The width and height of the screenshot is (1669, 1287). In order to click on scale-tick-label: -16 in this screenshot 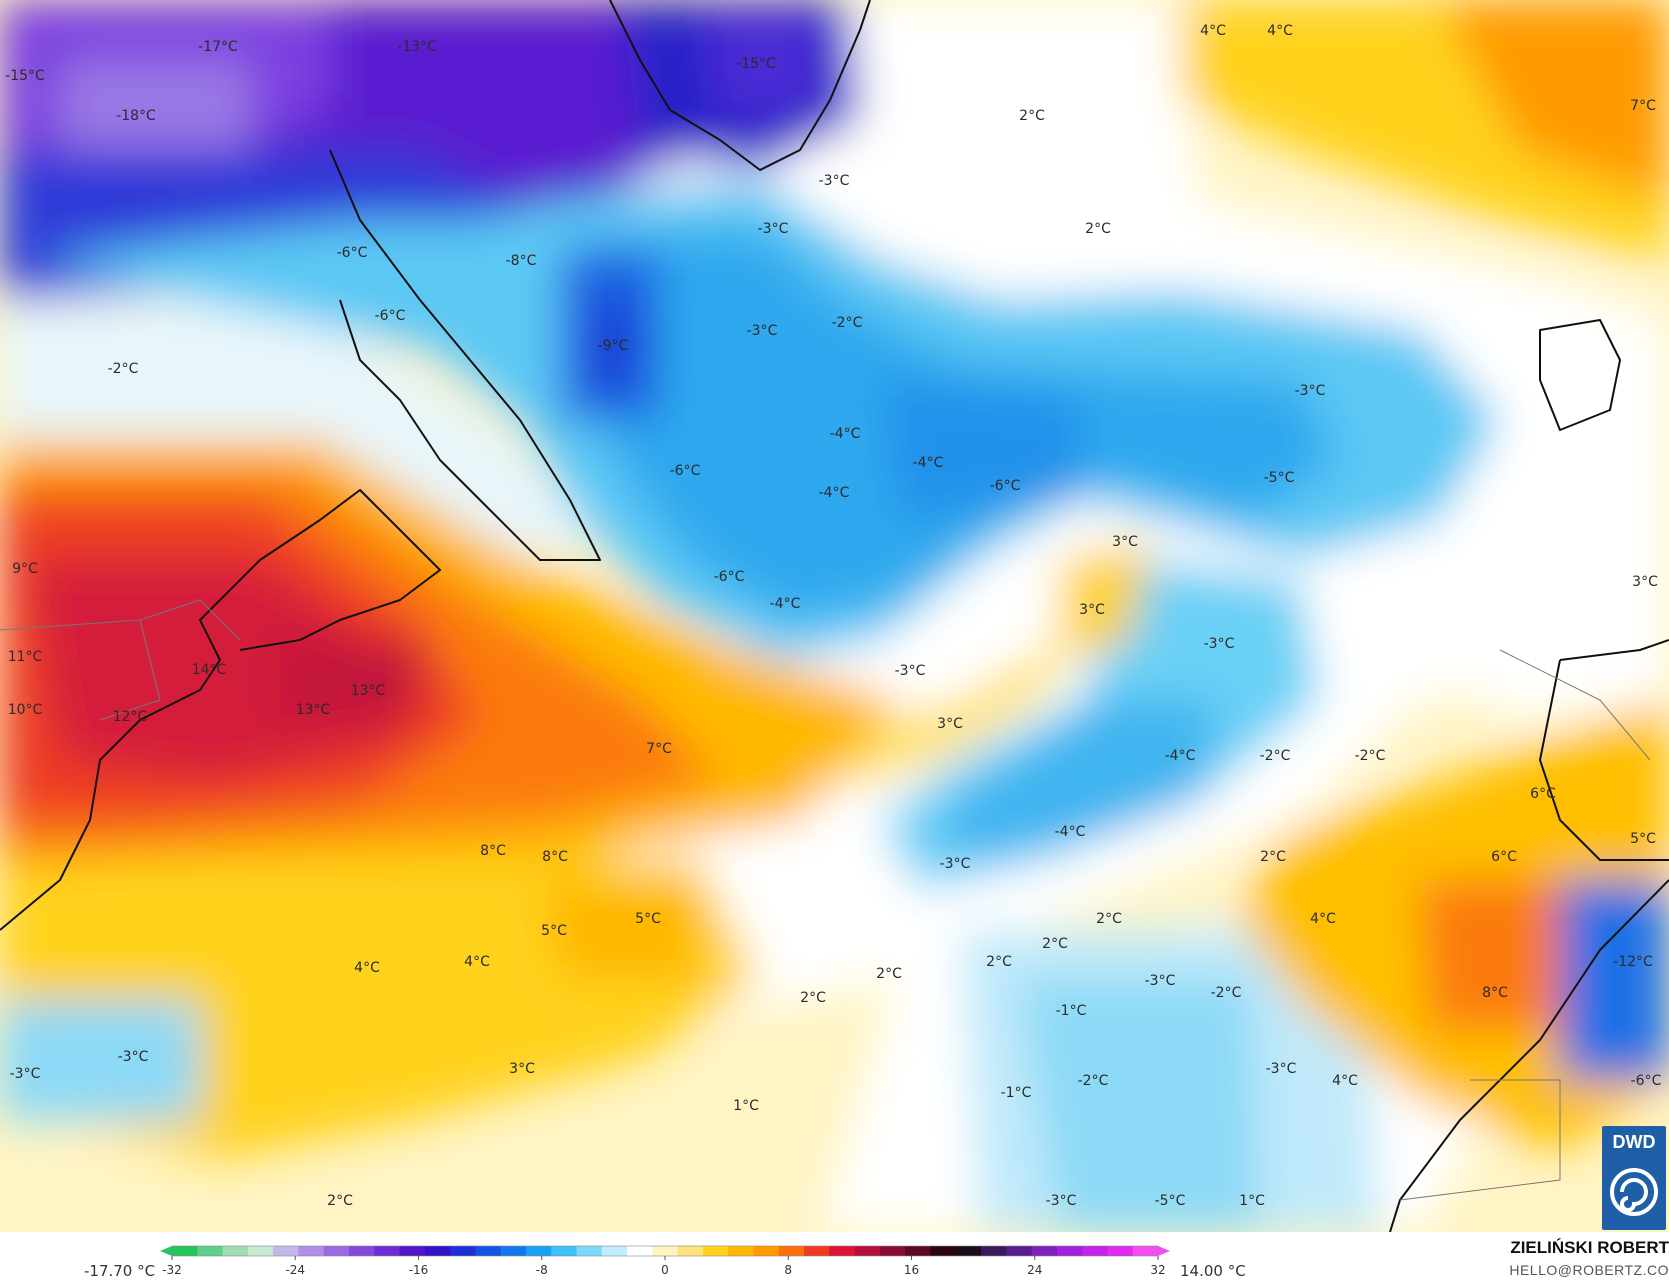, I will do `click(419, 1270)`.